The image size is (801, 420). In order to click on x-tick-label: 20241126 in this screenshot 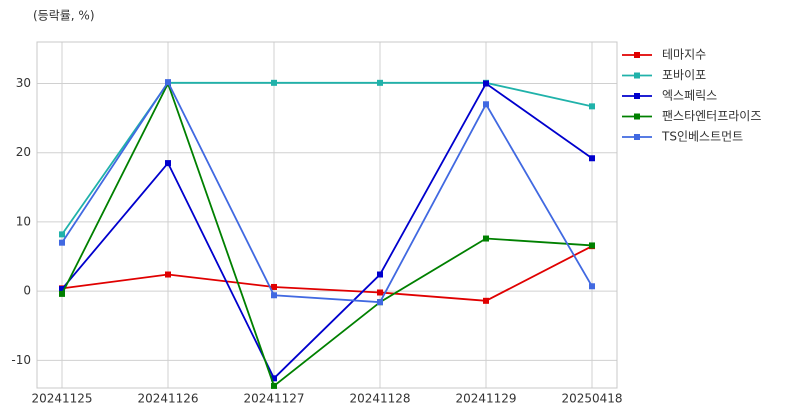, I will do `click(167, 399)`.